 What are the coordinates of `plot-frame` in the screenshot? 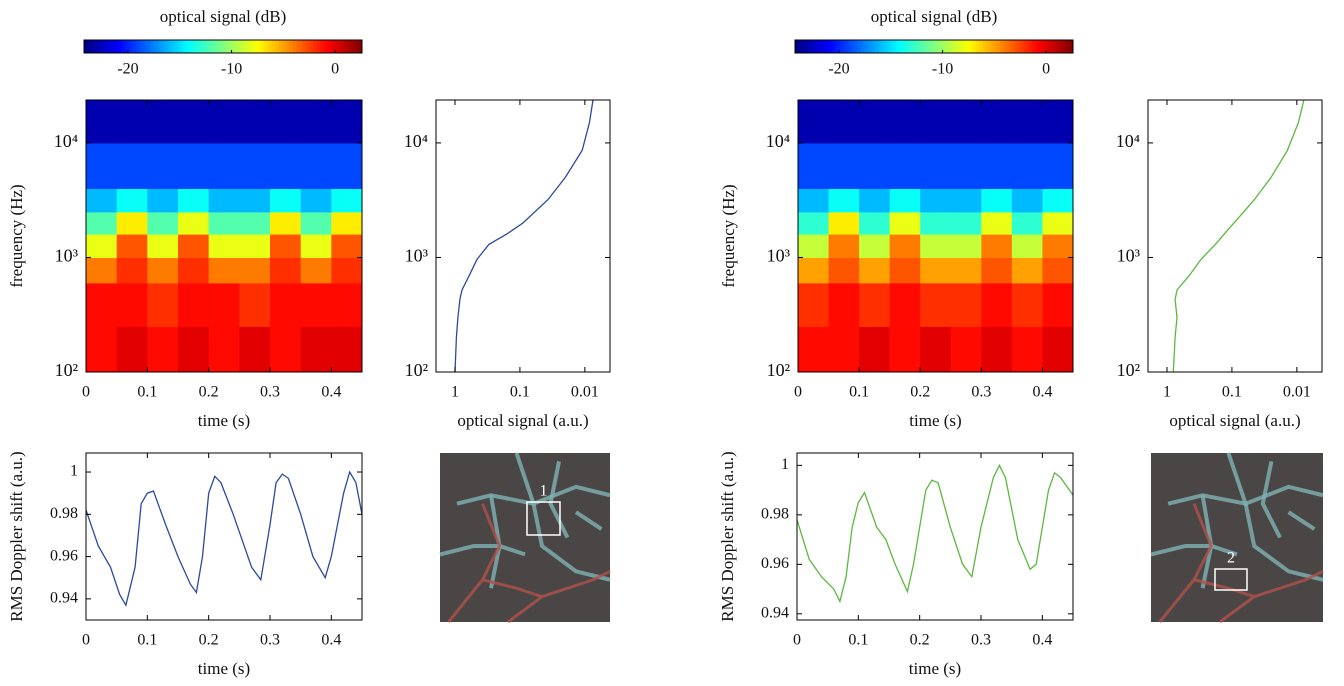 It's located at (935, 536).